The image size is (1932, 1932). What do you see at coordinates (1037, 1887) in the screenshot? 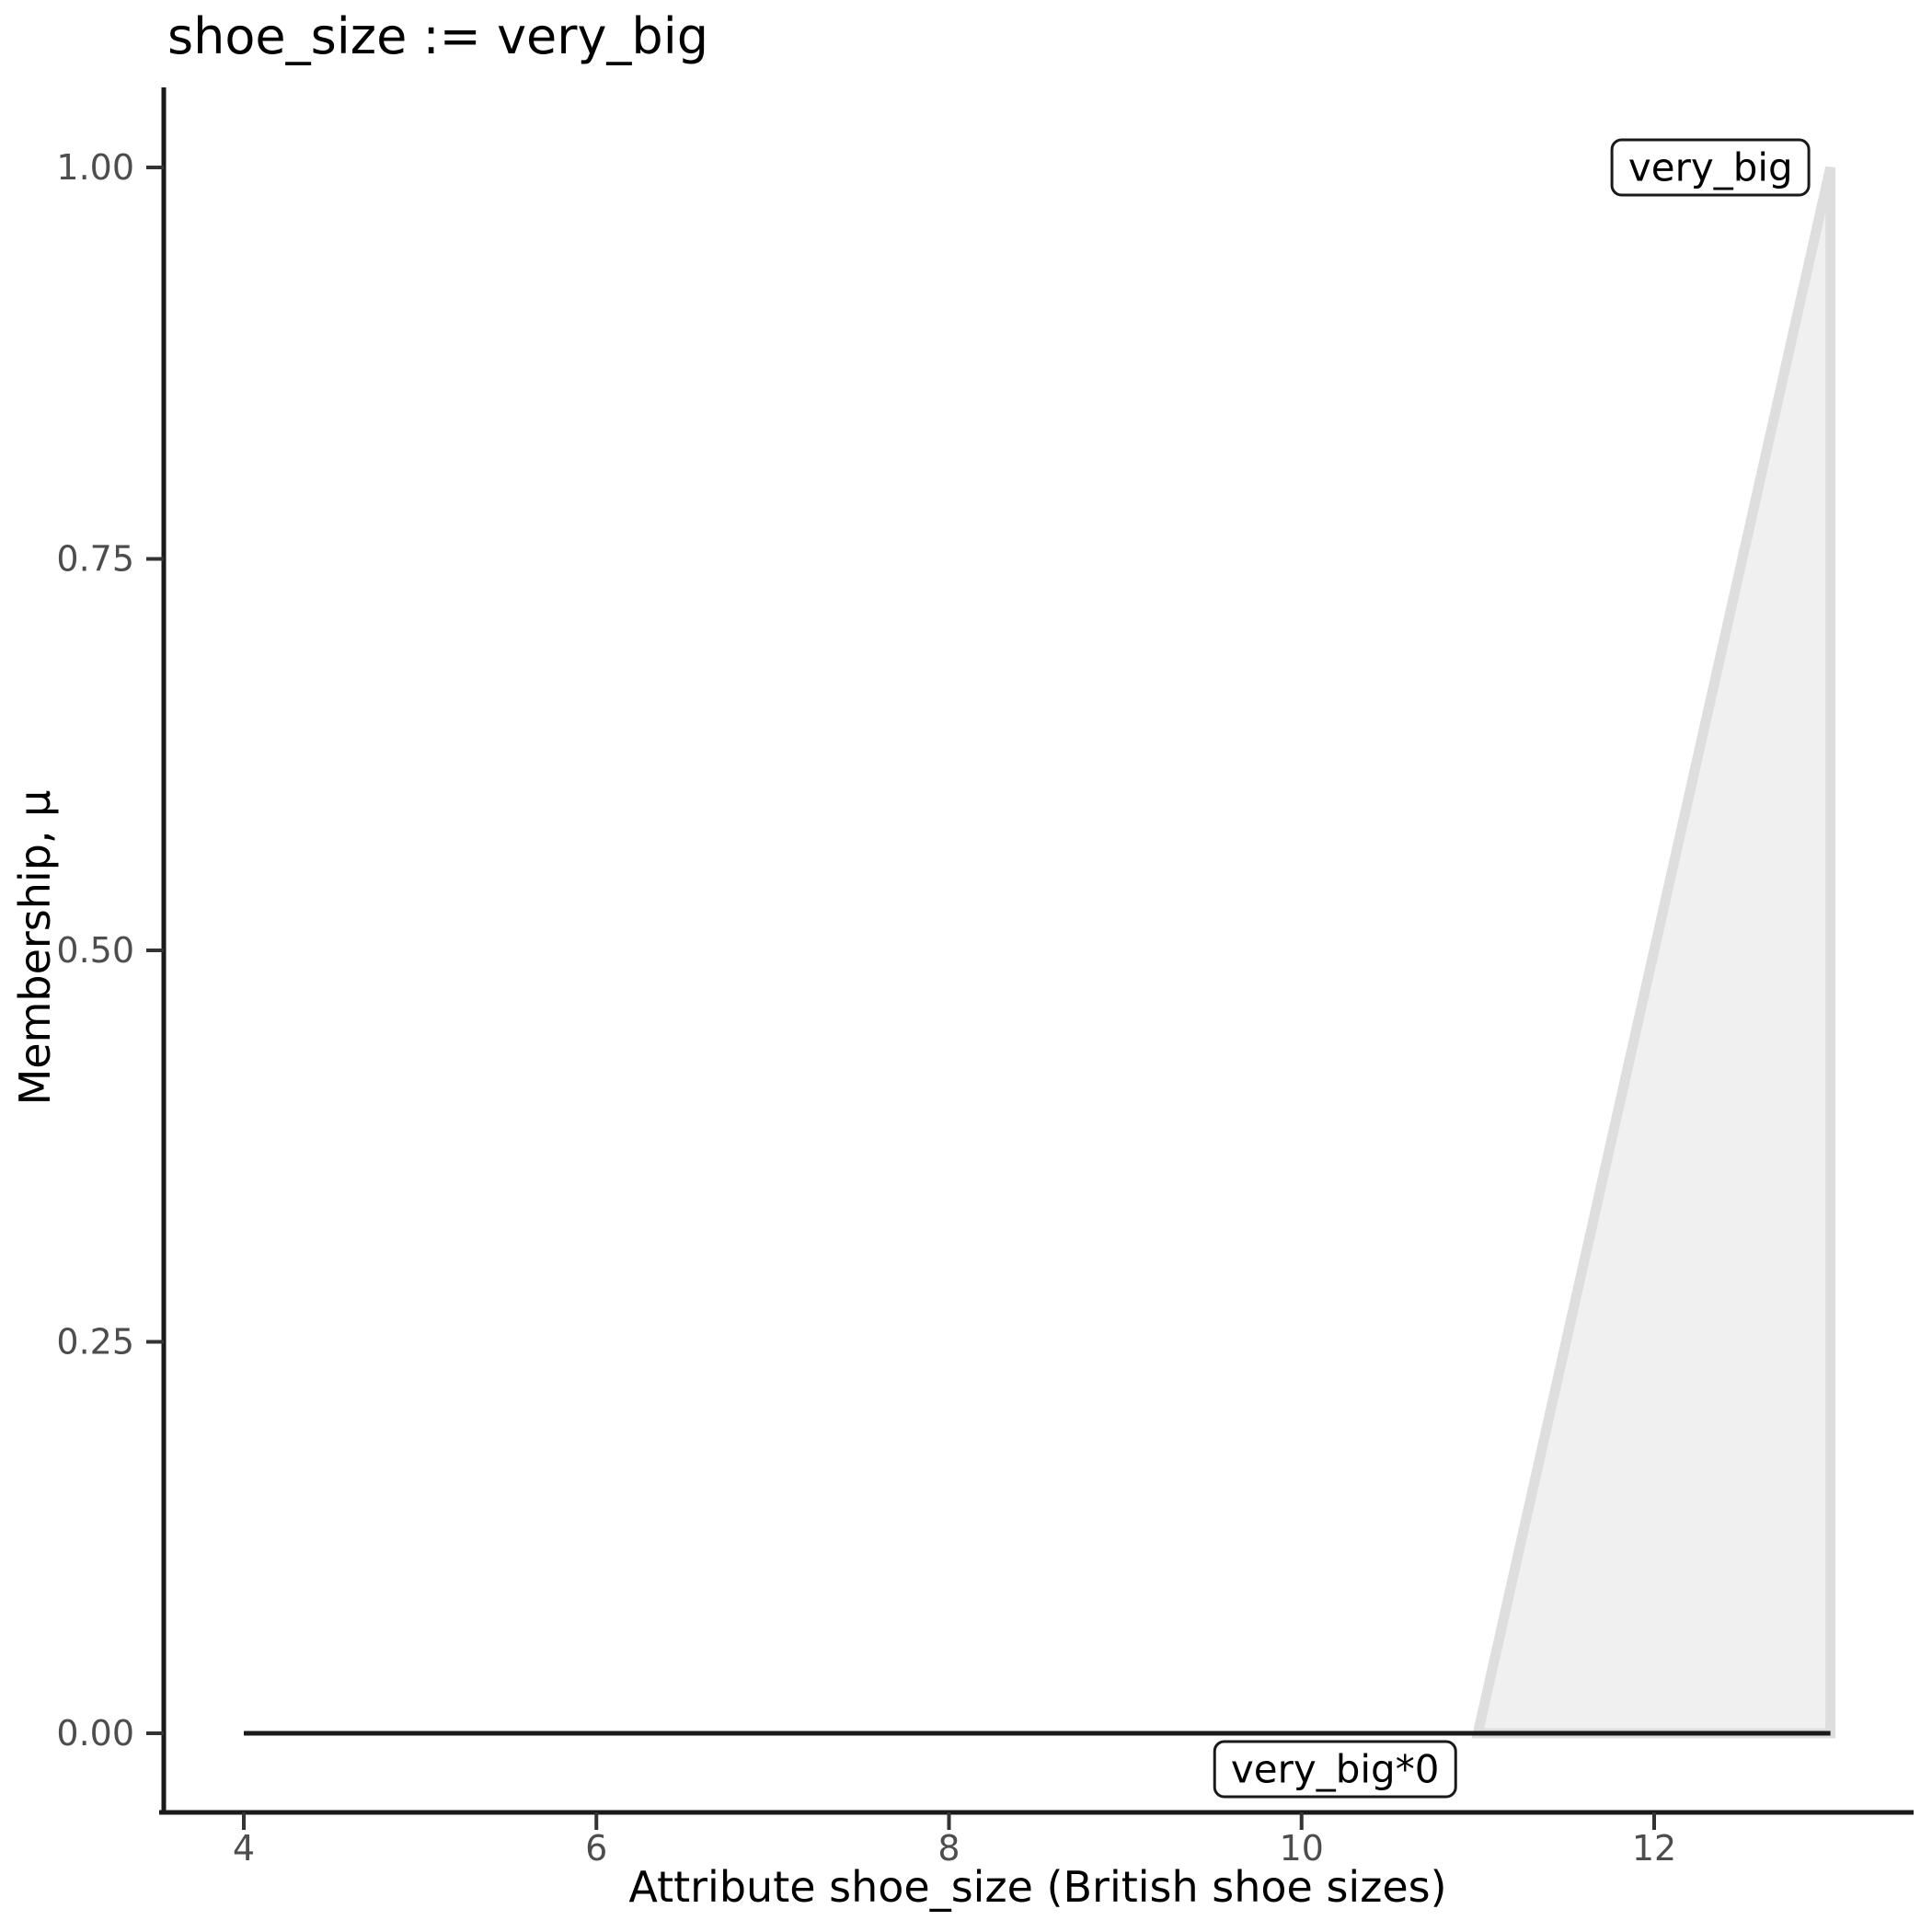
I see `x-axis-label: Attribute shoe_size (British shoe sizes)` at bounding box center [1037, 1887].